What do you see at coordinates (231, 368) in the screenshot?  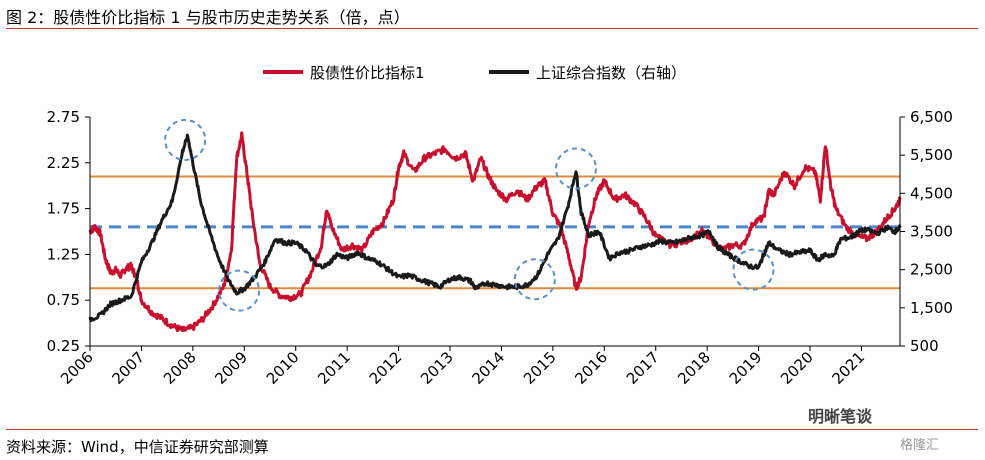 I see `x-tick-label: 2009` at bounding box center [231, 368].